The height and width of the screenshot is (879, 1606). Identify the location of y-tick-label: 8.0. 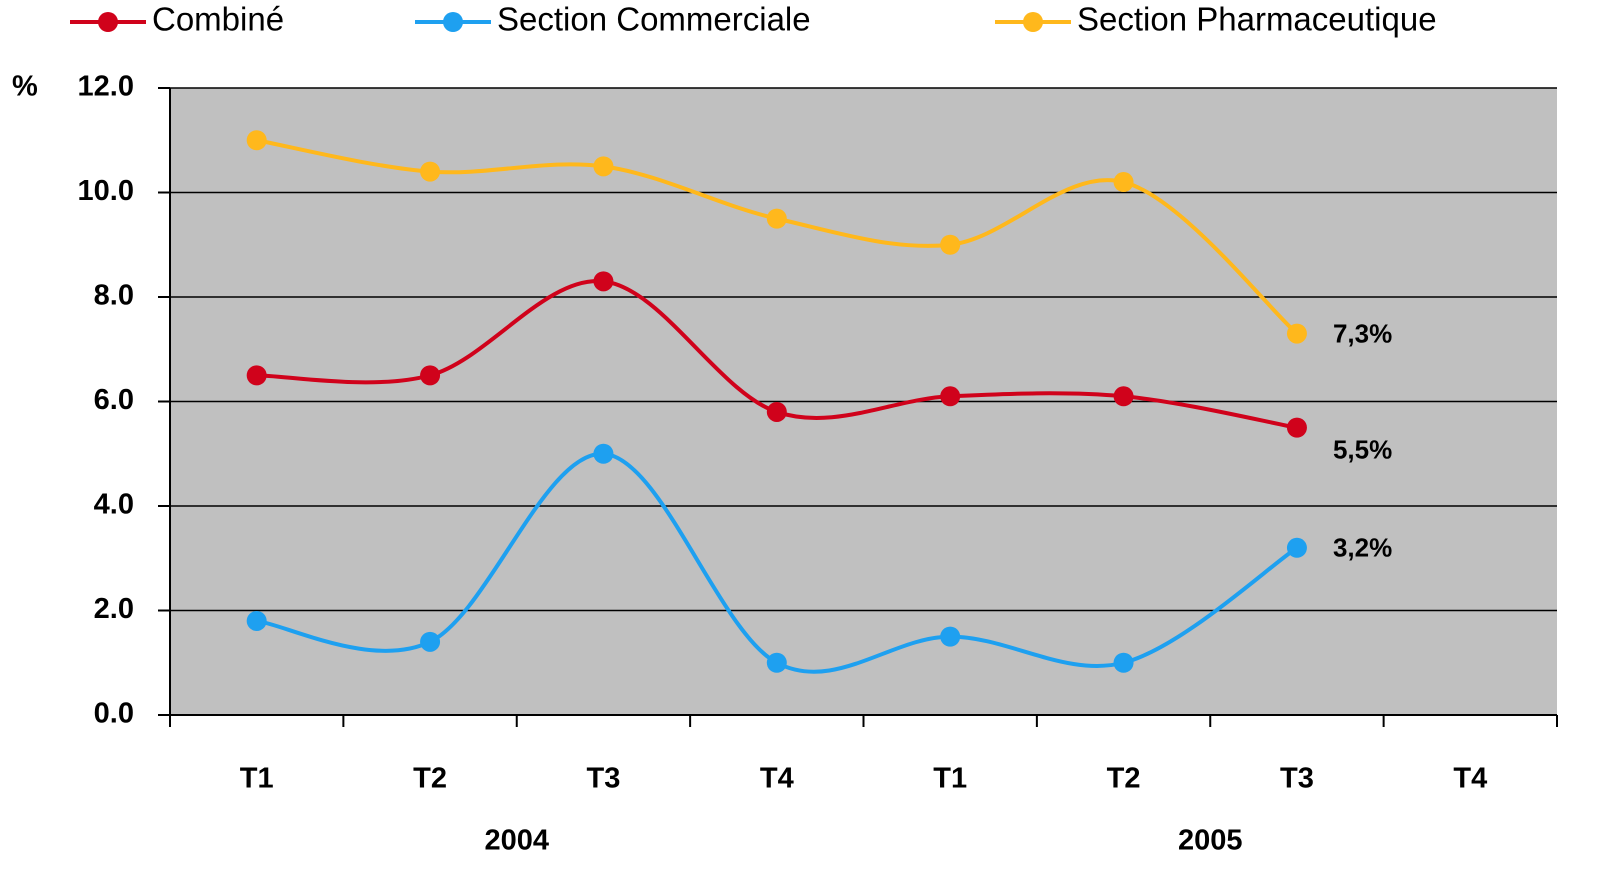
(114, 296).